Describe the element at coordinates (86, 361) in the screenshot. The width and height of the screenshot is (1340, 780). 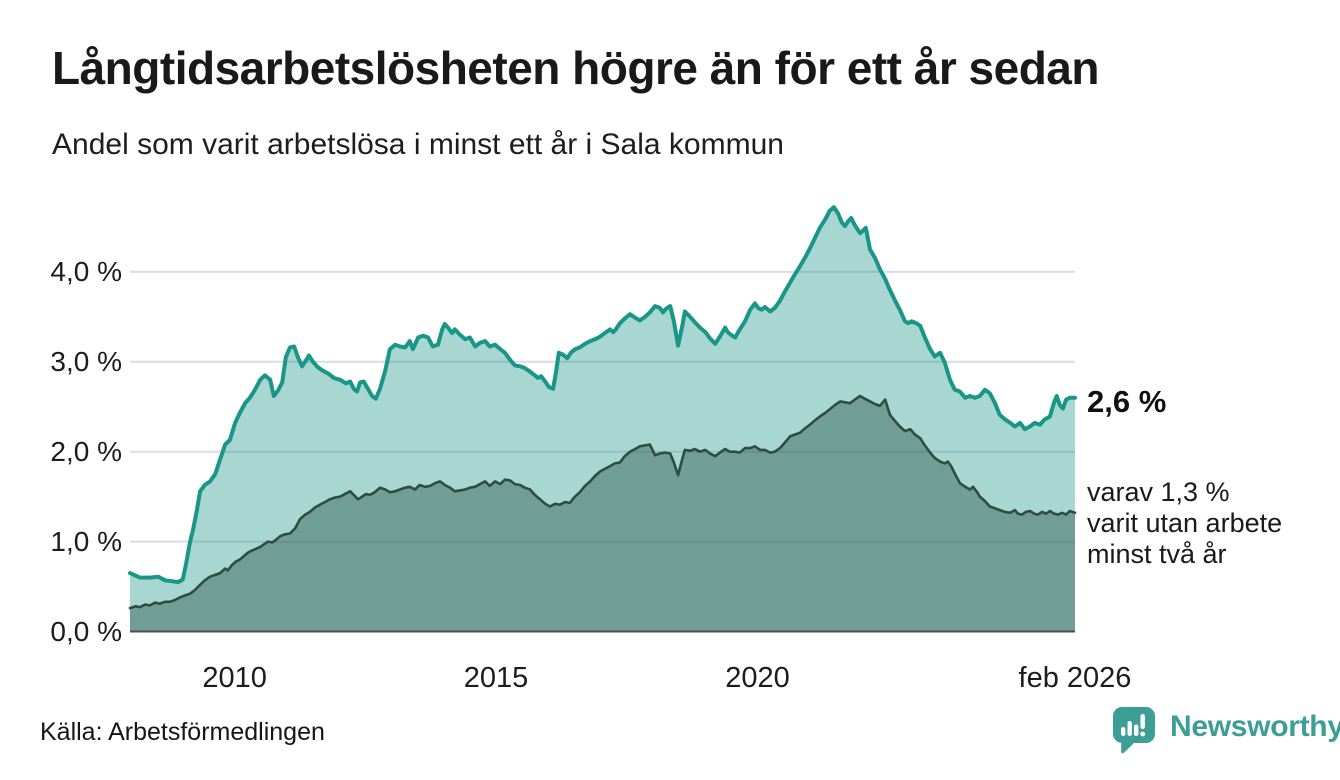
I see `y-tick-label: 3,0 %` at that location.